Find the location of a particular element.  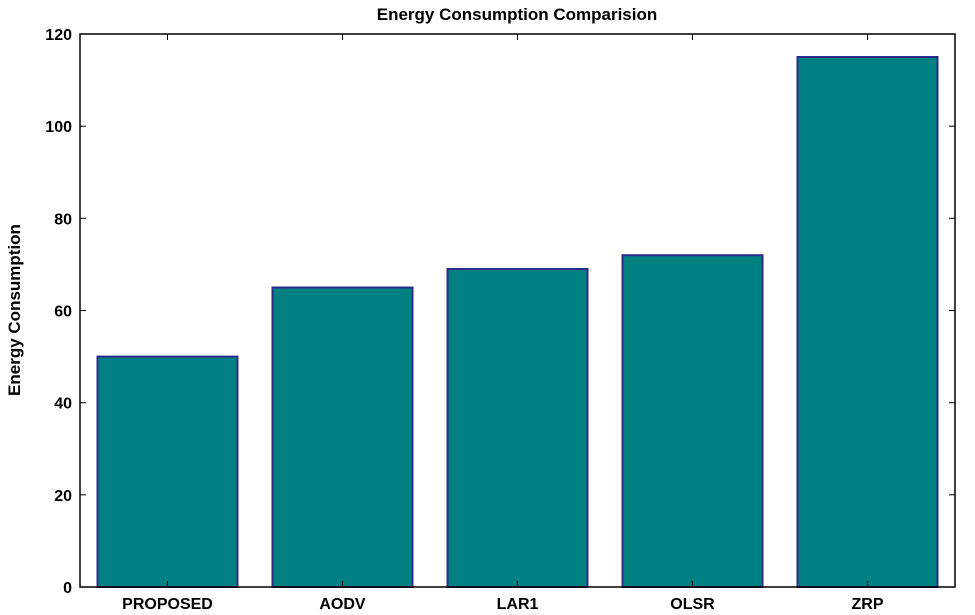

x-tick-label-lar1: LAR1 is located at coordinates (518, 604).